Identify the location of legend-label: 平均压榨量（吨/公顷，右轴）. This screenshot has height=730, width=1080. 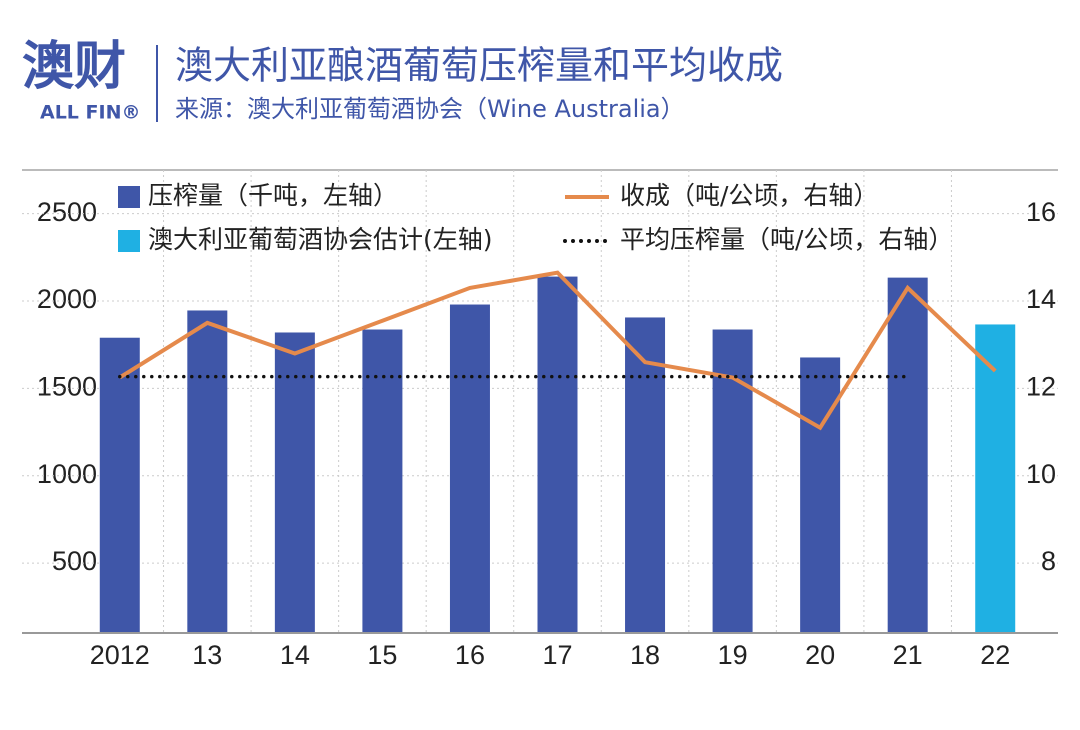
(786, 239).